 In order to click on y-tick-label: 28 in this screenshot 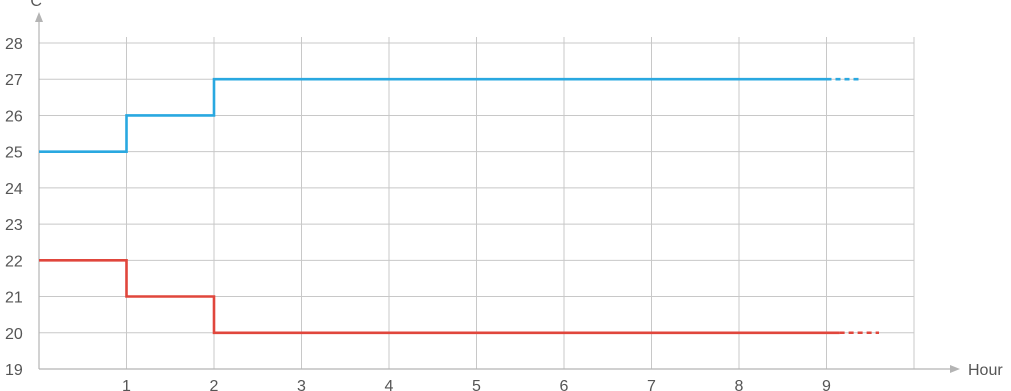, I will do `click(14, 44)`.